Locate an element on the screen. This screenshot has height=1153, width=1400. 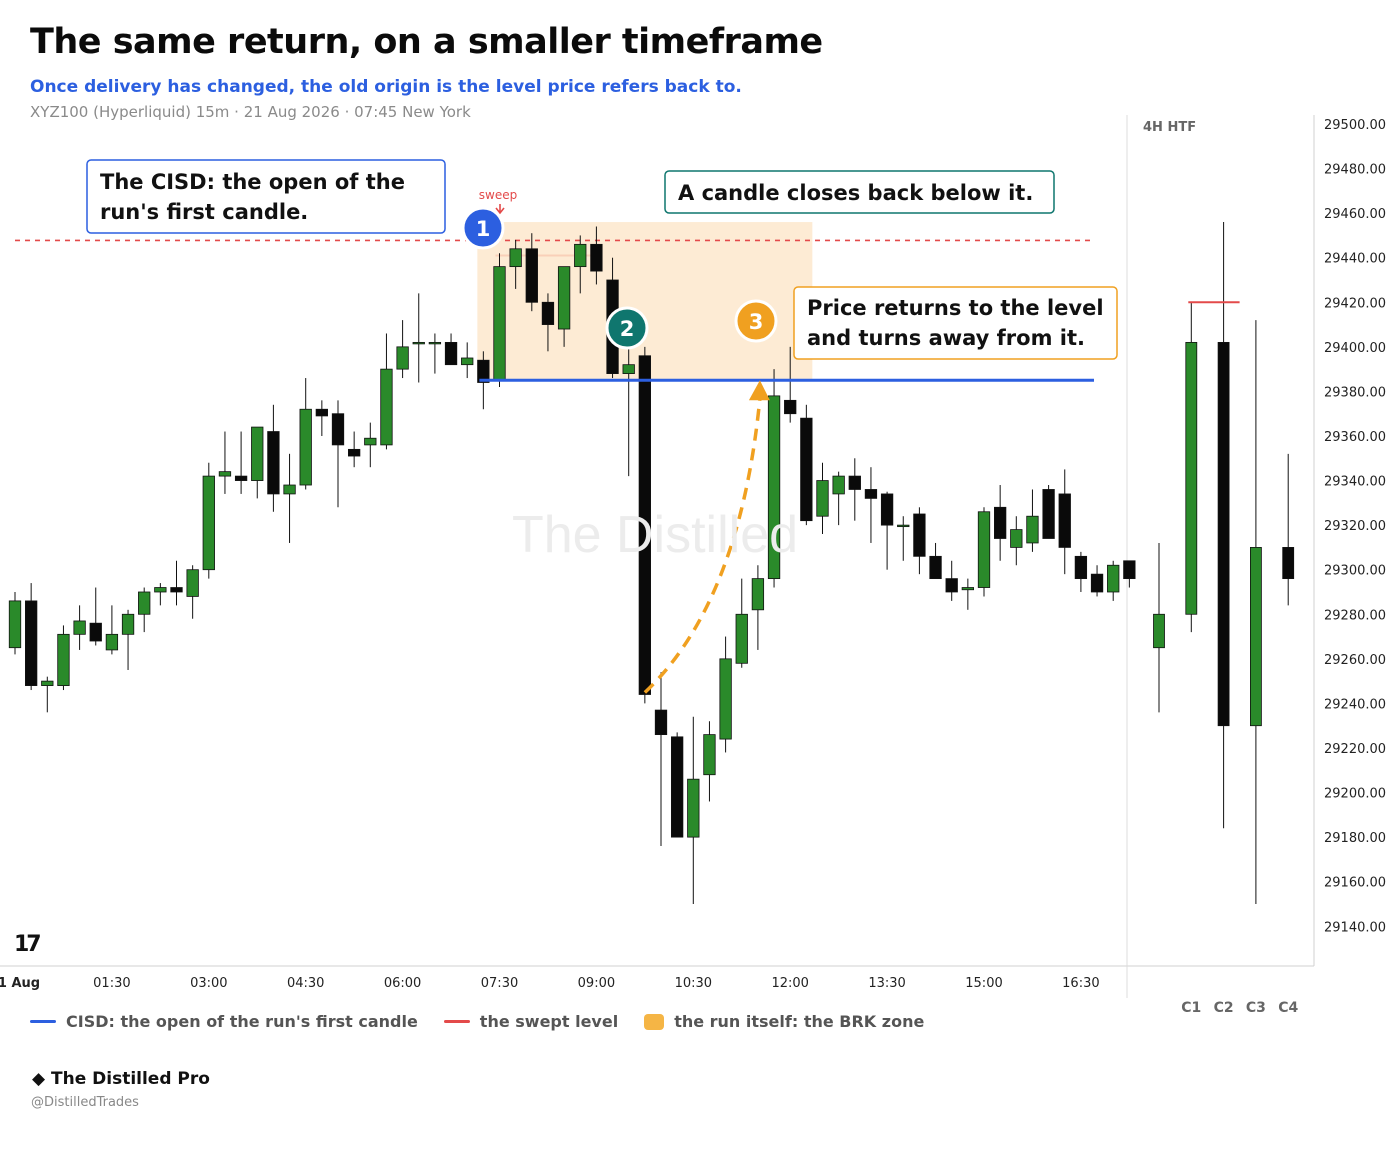
time-tick-label: 10:30 is located at coordinates (693, 983).